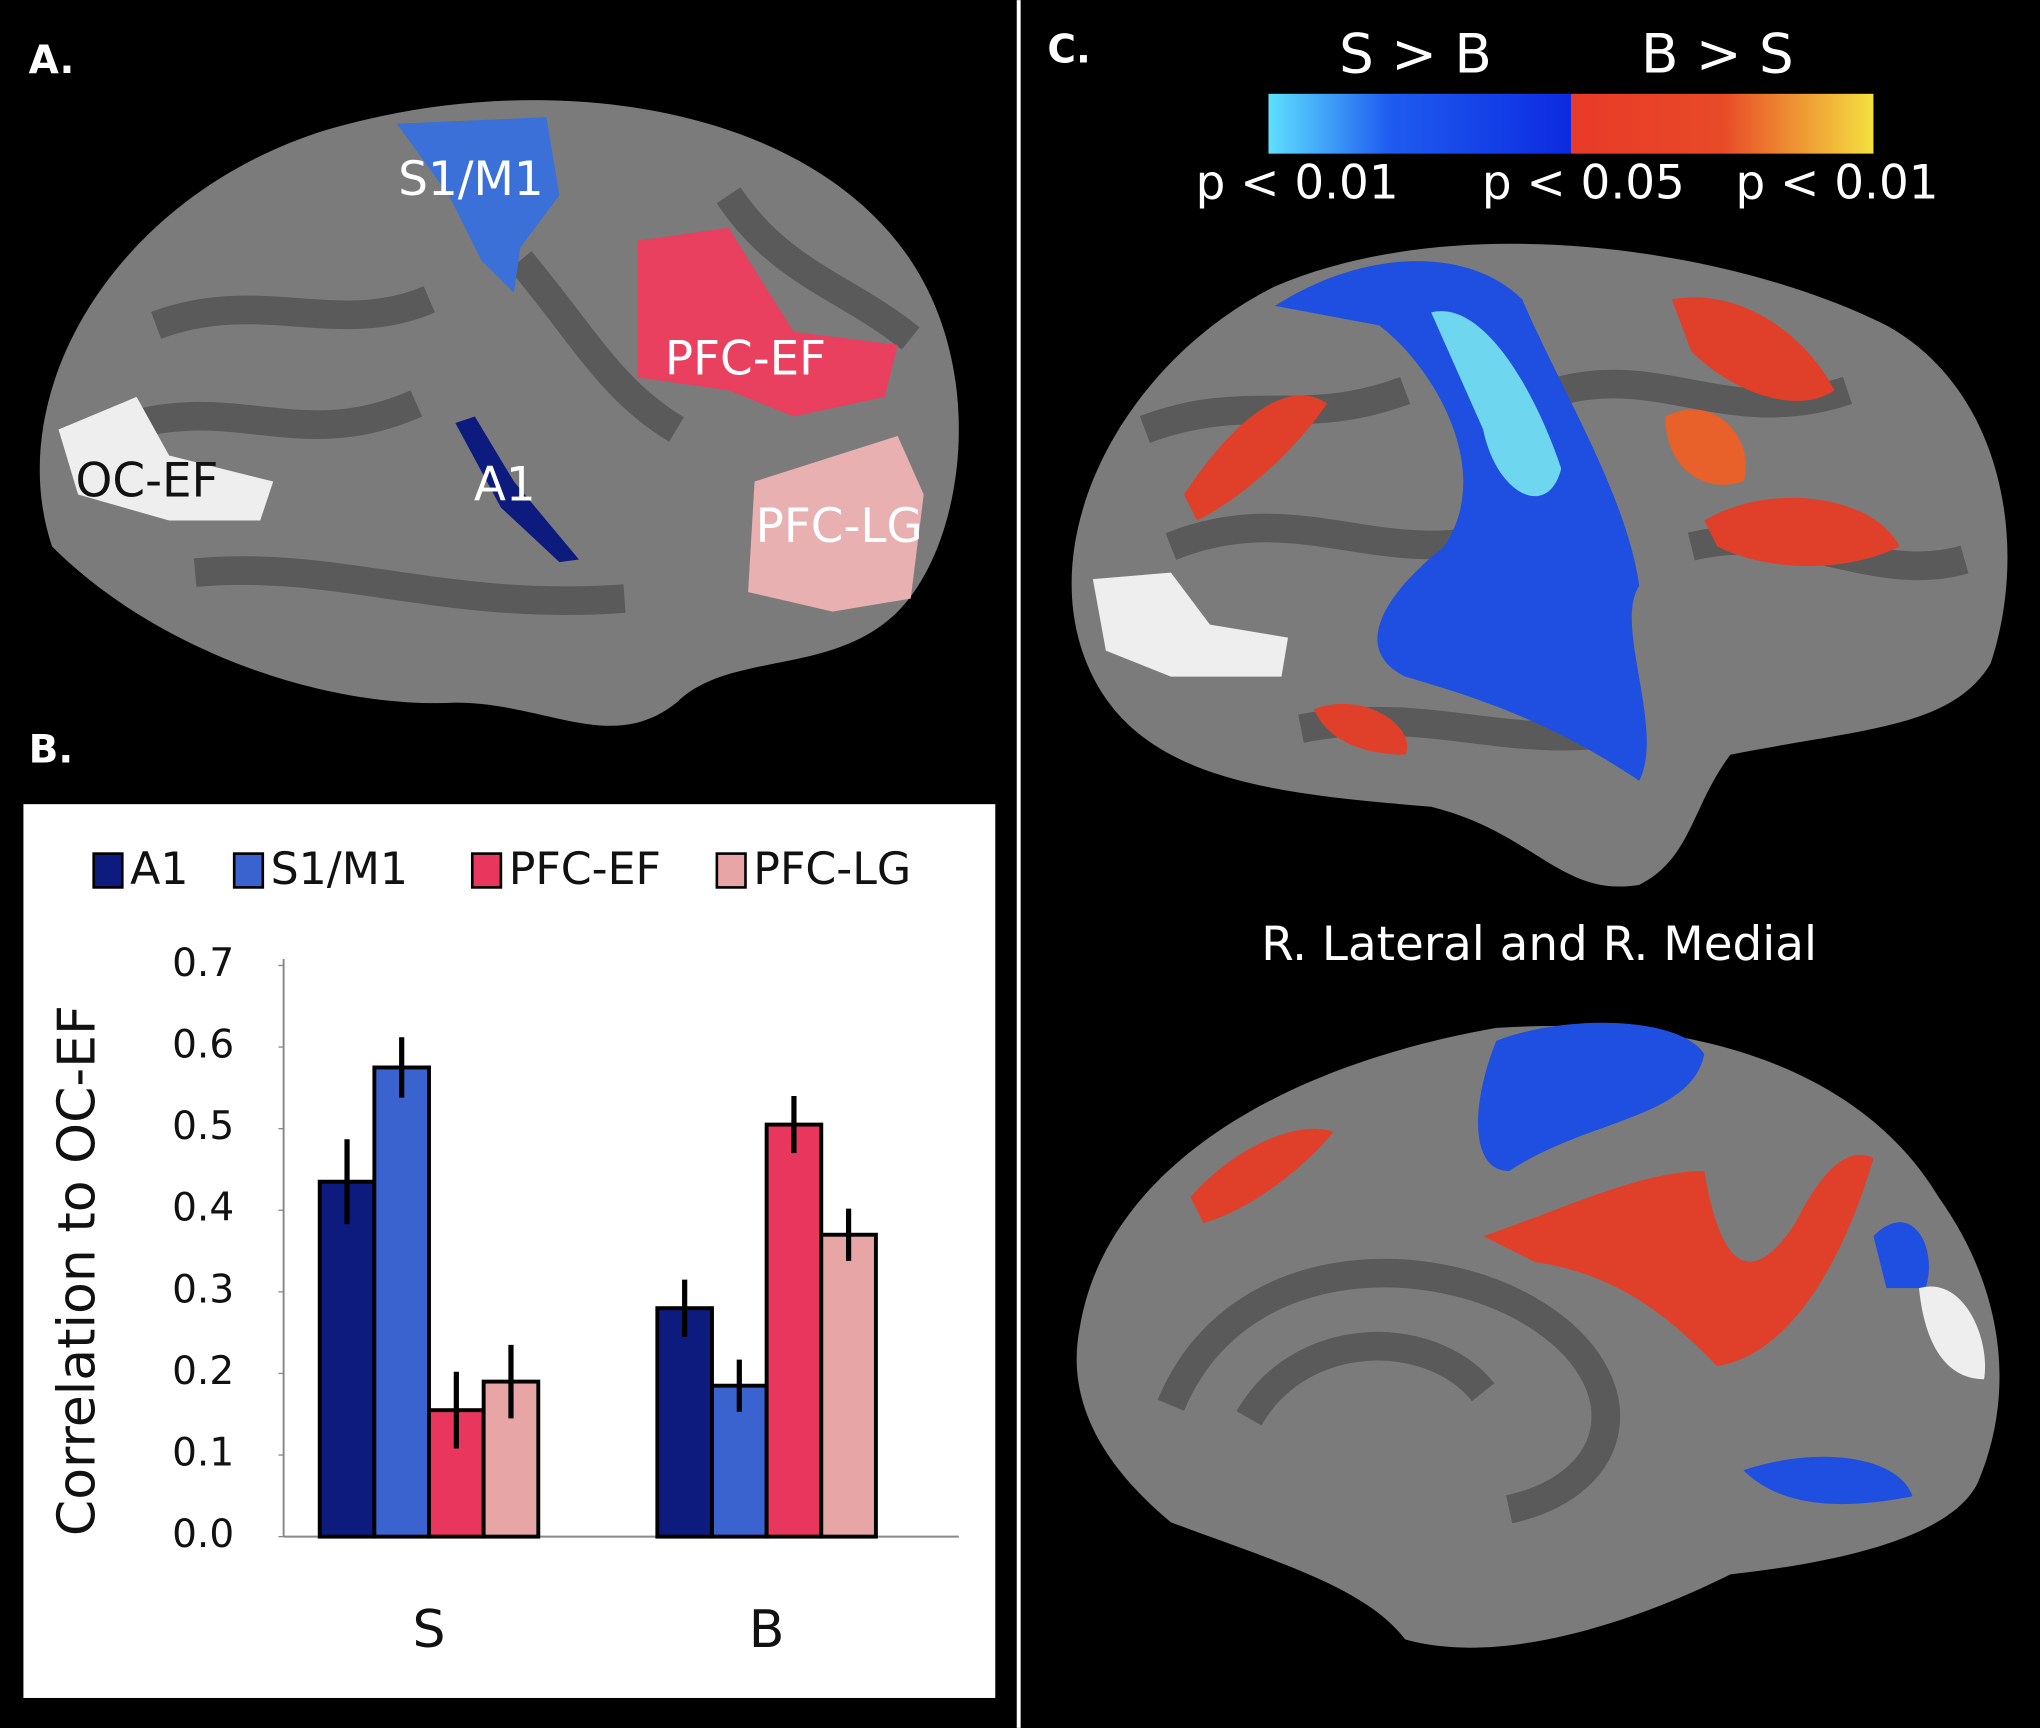 The height and width of the screenshot is (1728, 2040). Describe the element at coordinates (203, 1289) in the screenshot. I see `y-tick-label: 0.3` at that location.